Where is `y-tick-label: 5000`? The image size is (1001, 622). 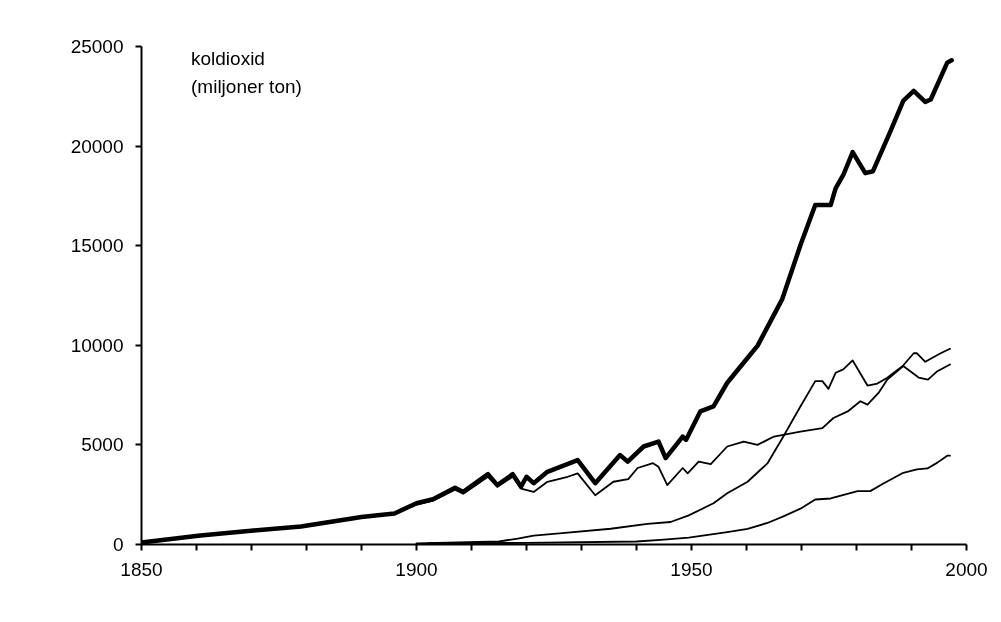 y-tick-label: 5000 is located at coordinates (102, 445).